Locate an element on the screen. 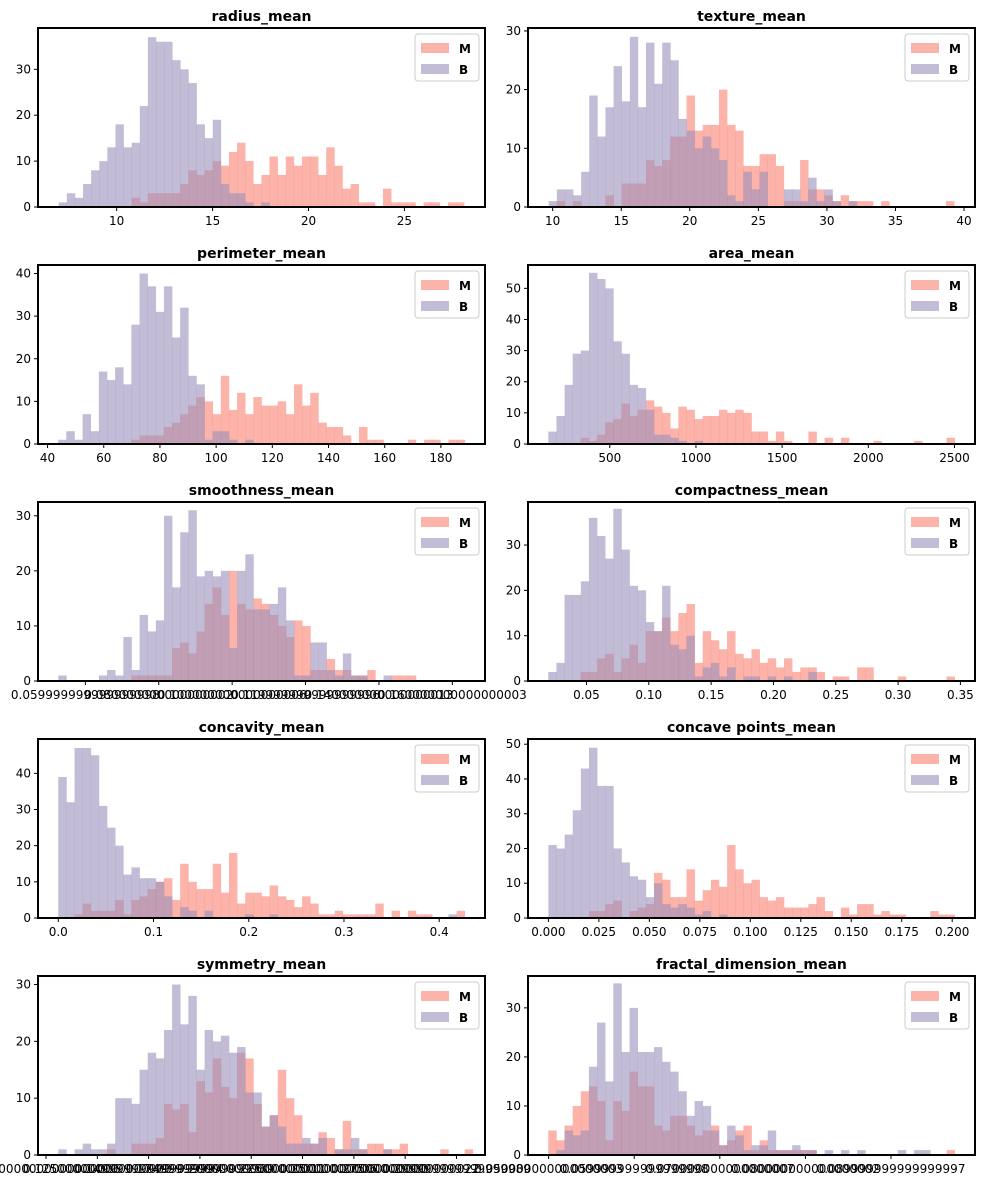 The image size is (986, 1189). x-tick-label: 0.050 is located at coordinates (649, 932).